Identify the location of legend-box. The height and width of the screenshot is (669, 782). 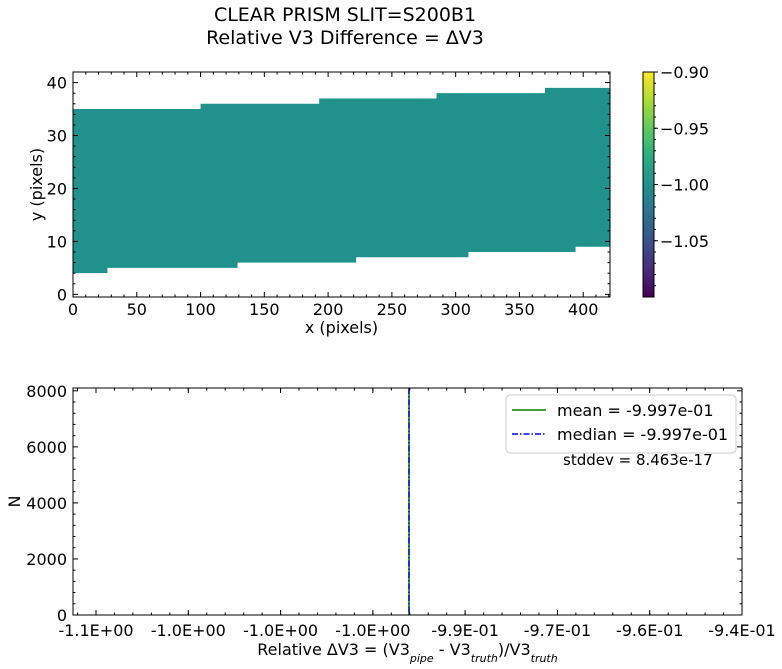
(621, 424).